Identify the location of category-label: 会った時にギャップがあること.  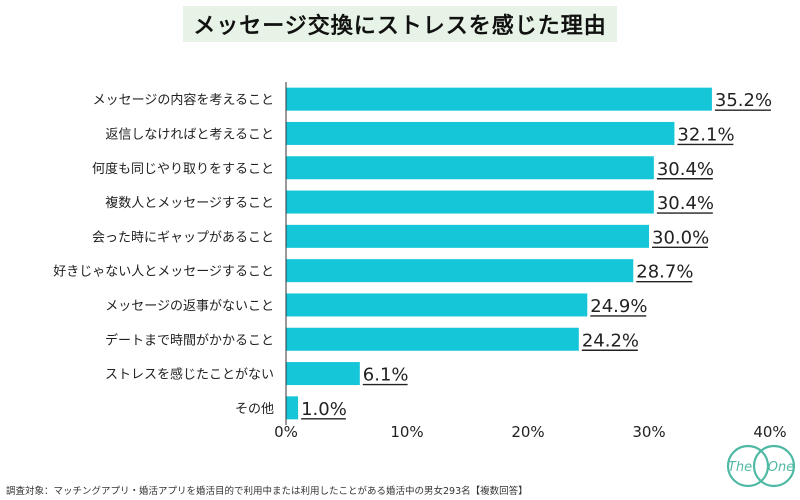
(183, 237).